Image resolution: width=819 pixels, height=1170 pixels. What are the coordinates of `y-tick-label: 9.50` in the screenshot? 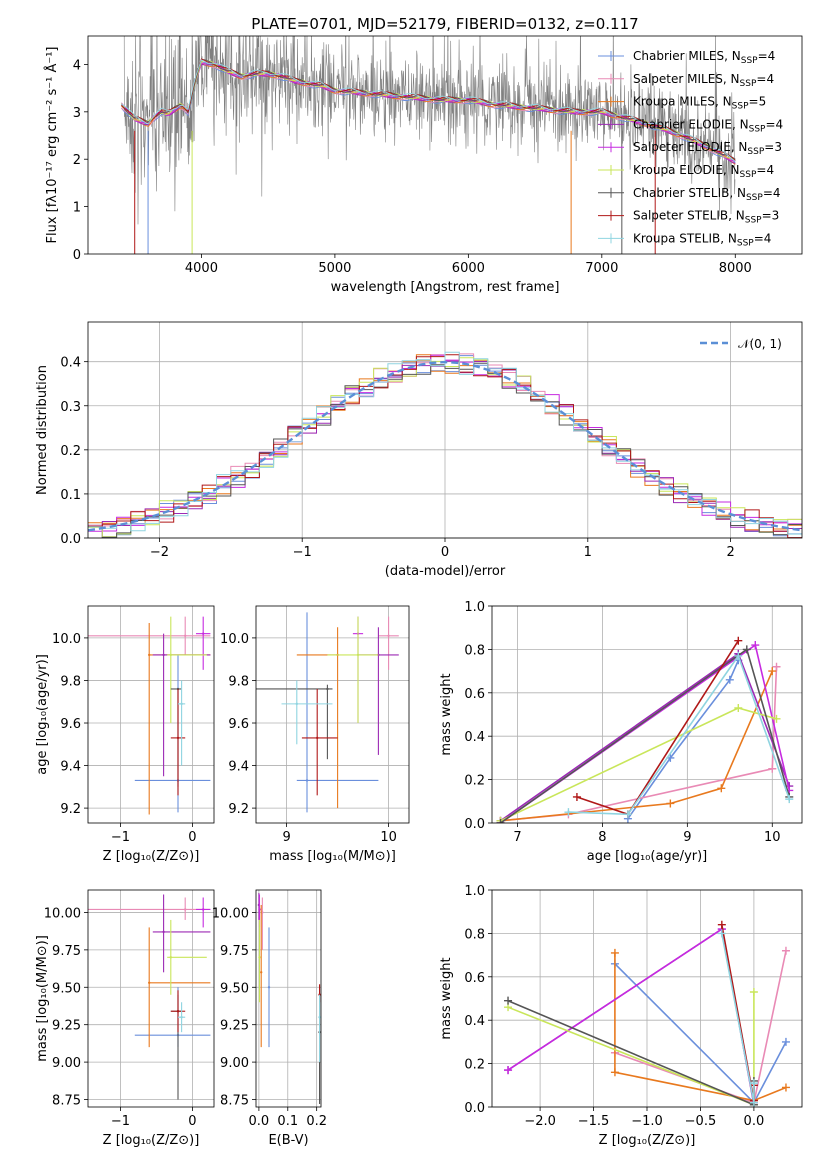 It's located at (234, 988).